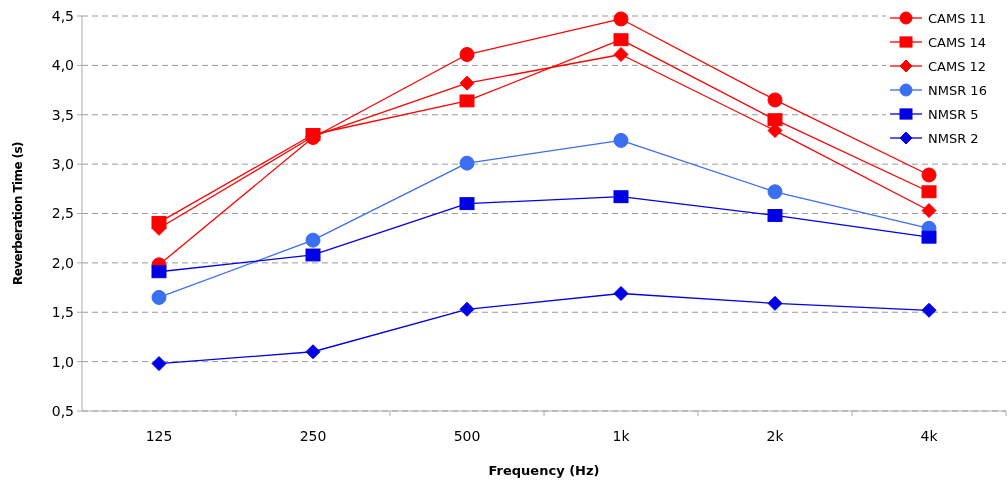  I want to click on y-tick-label: 1,5, so click(62, 312).